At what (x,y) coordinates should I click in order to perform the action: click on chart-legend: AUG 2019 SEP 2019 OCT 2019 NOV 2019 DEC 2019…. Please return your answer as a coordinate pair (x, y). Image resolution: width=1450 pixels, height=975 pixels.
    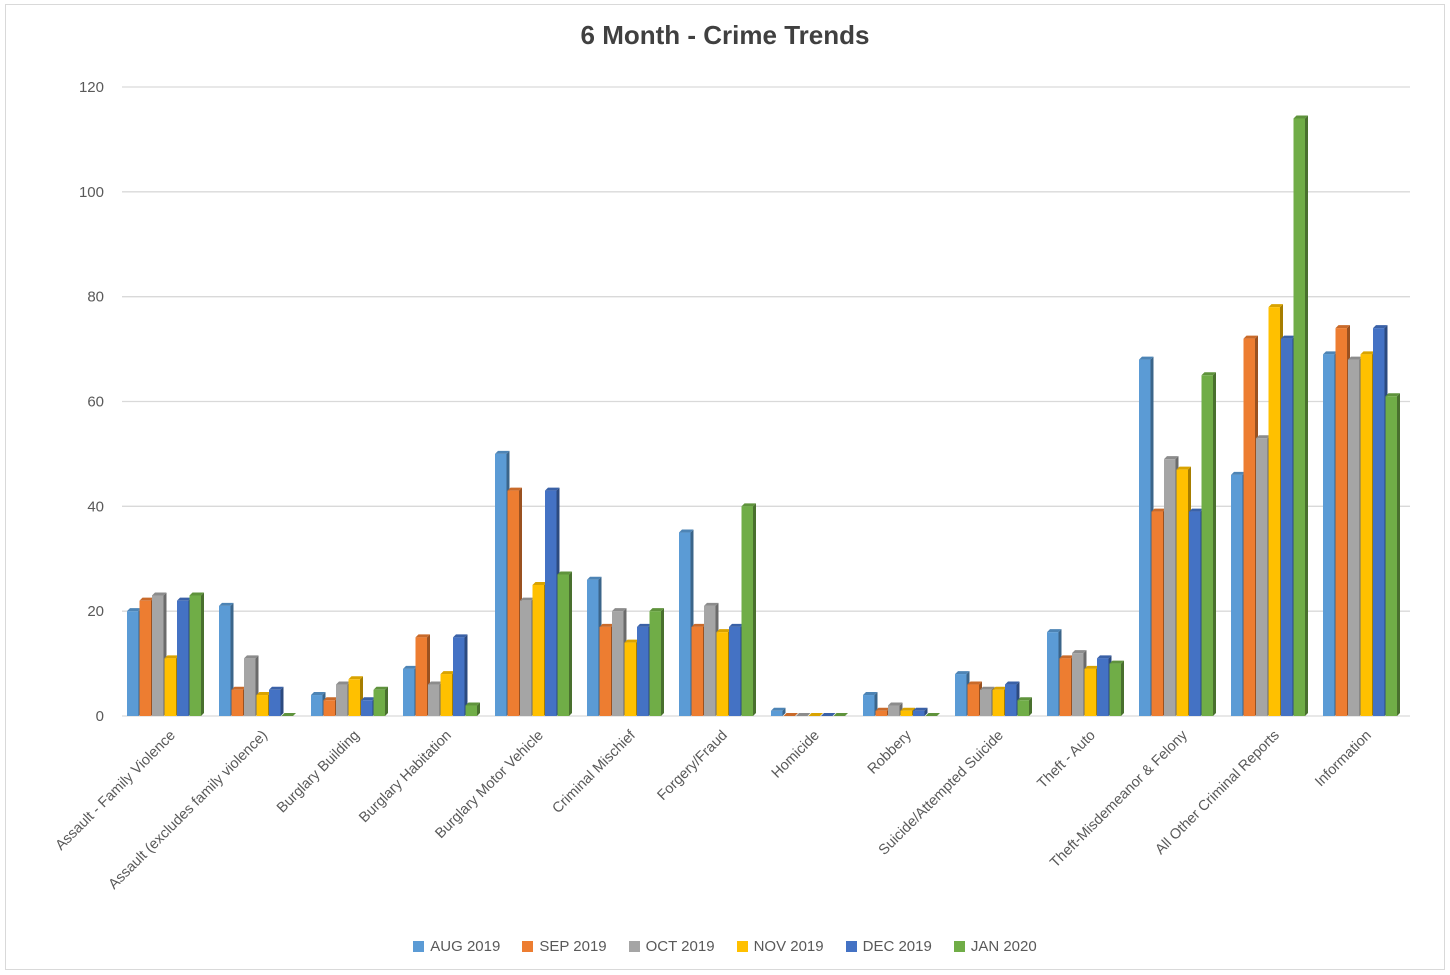
    Looking at the image, I should click on (725, 946).